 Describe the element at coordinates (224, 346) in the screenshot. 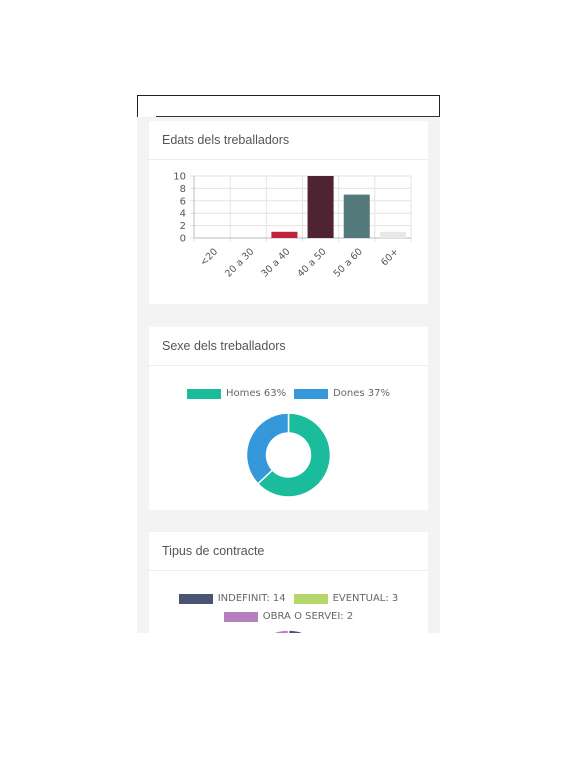

I see `card-title-sexe: Sexe dels treballadors` at that location.